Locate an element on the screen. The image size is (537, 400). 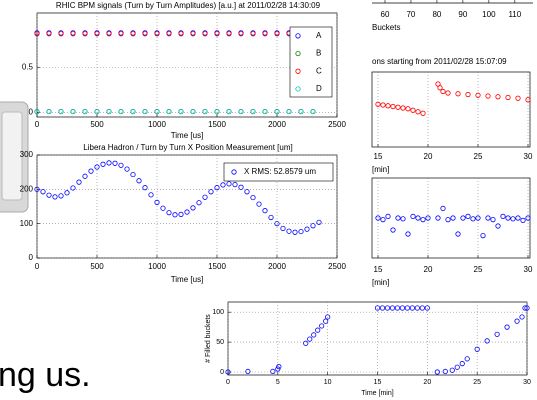
x-tick-label: 1500 is located at coordinates (217, 266).